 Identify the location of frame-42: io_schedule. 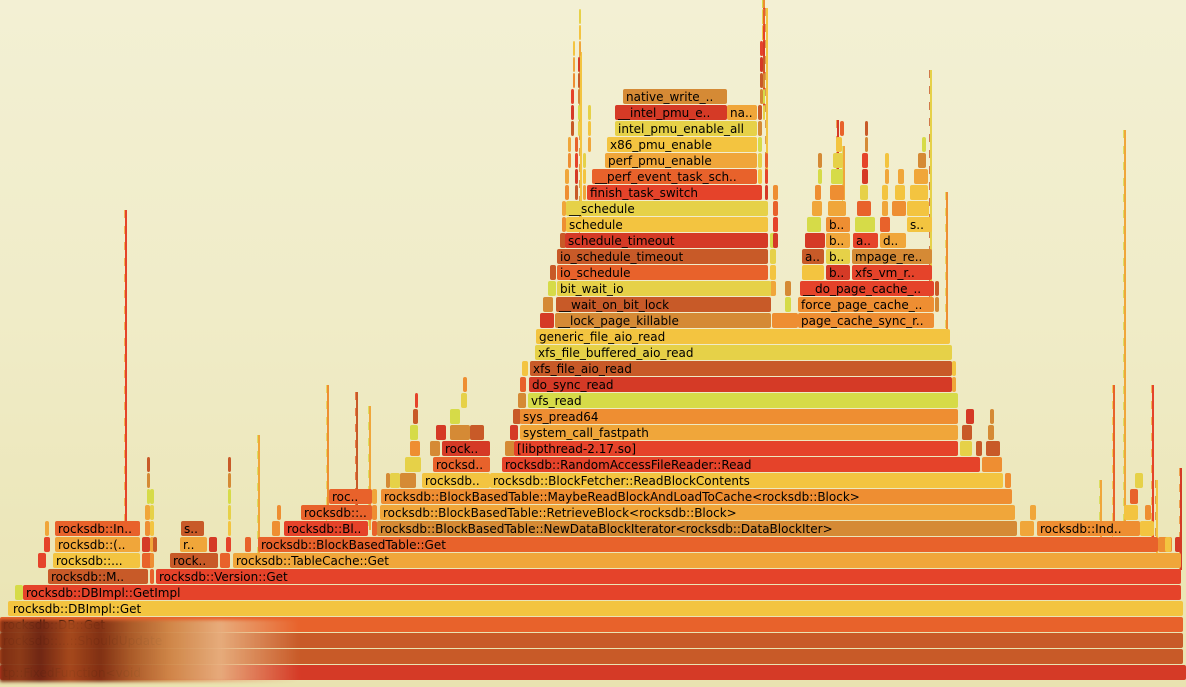
(662, 272).